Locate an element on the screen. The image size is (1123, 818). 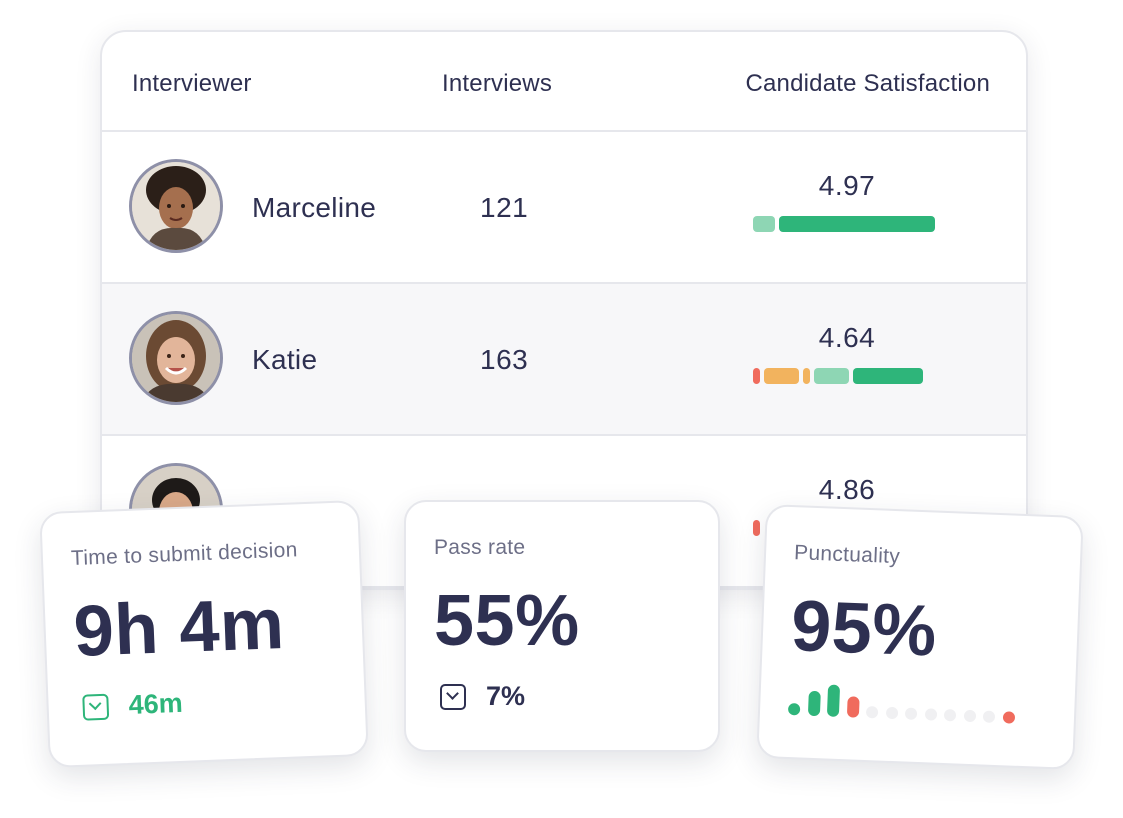
metric-value: 55% is located at coordinates (507, 621).